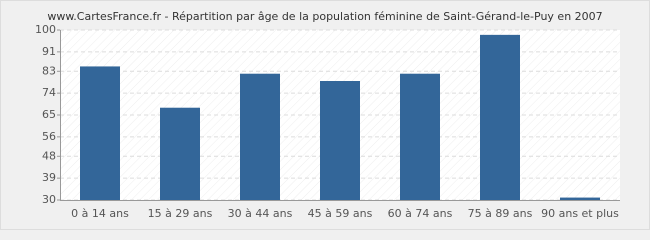  What do you see at coordinates (49, 136) in the screenshot?
I see `y-tick-label: 56` at bounding box center [49, 136].